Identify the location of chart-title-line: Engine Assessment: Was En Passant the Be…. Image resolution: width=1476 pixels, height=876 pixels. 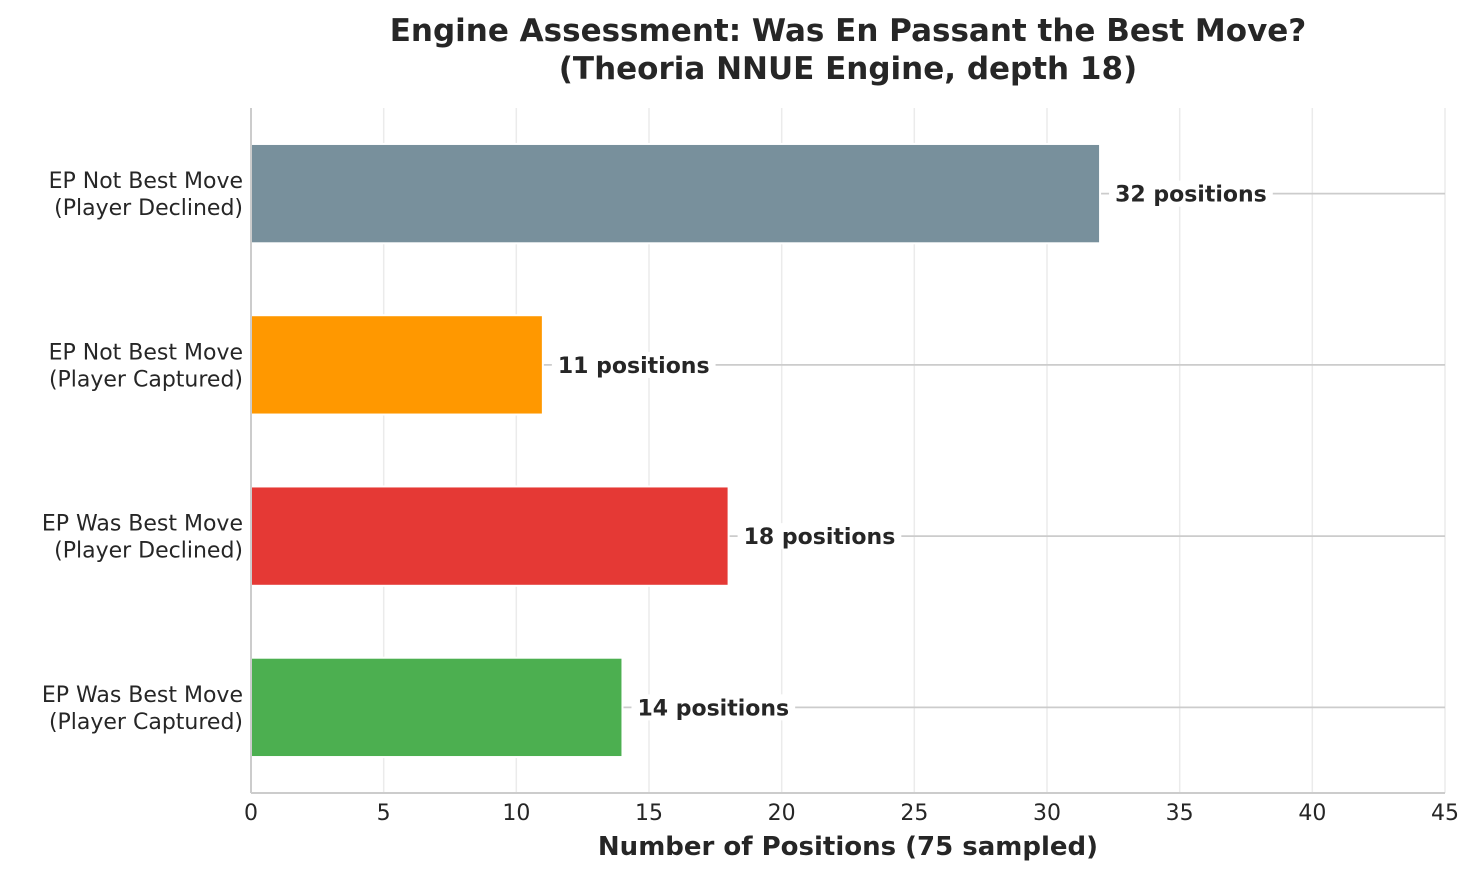
(848, 31).